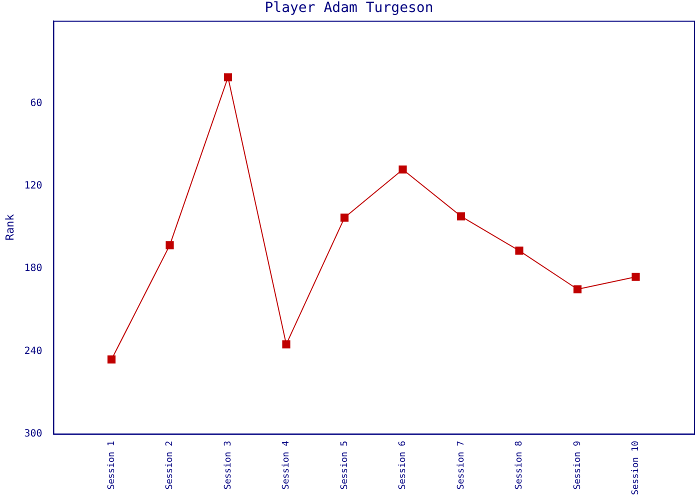 The image size is (700, 500). What do you see at coordinates (349, 8) in the screenshot?
I see `chart-title: Player Adam Turgeson` at bounding box center [349, 8].